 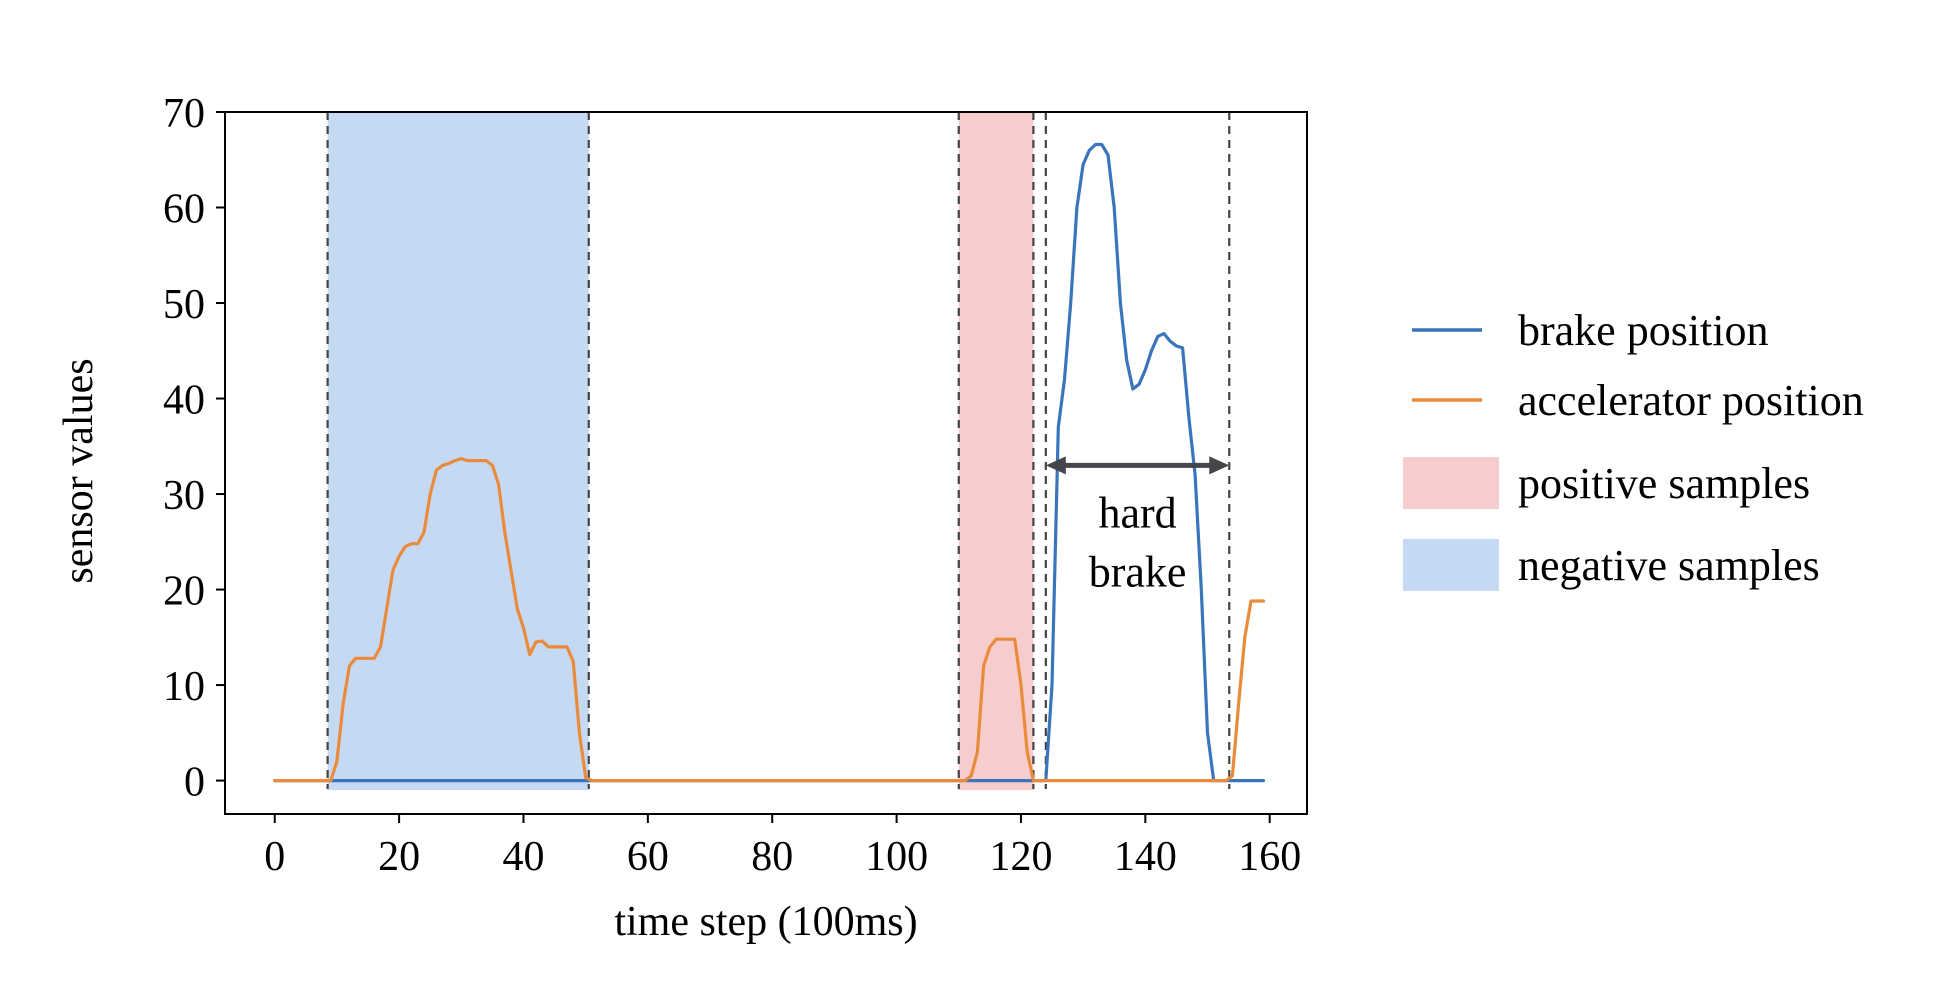 I want to click on legend-item-accelerator-position: accelerator position, so click(x=1638, y=400).